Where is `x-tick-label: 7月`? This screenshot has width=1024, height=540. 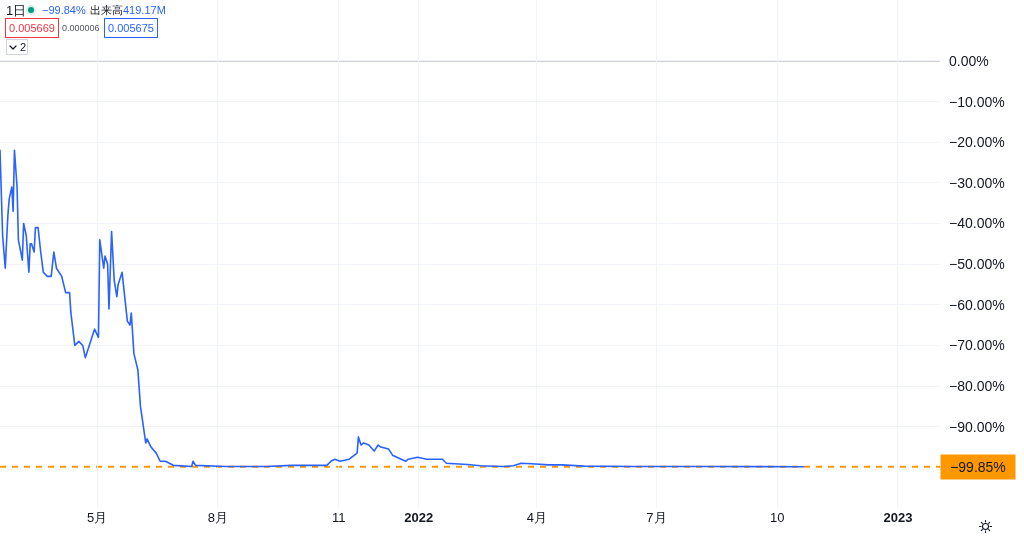 x-tick-label: 7月 is located at coordinates (656, 517).